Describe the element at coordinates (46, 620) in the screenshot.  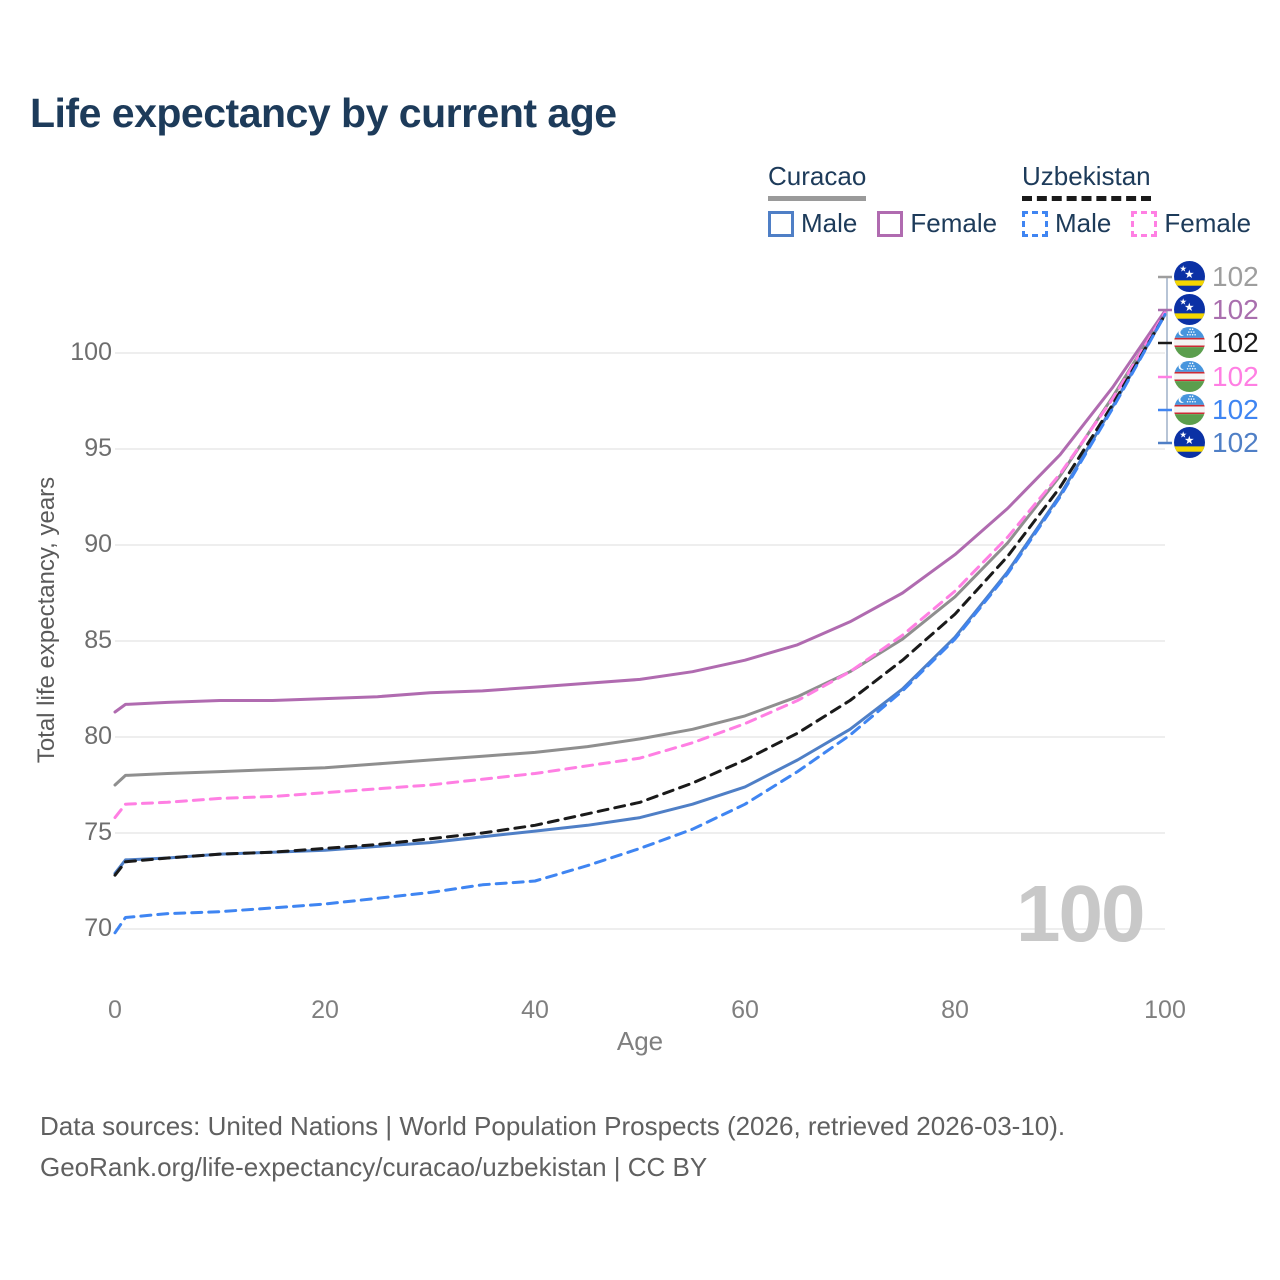
I see `y-axis-title: Total life expectancy, years` at that location.